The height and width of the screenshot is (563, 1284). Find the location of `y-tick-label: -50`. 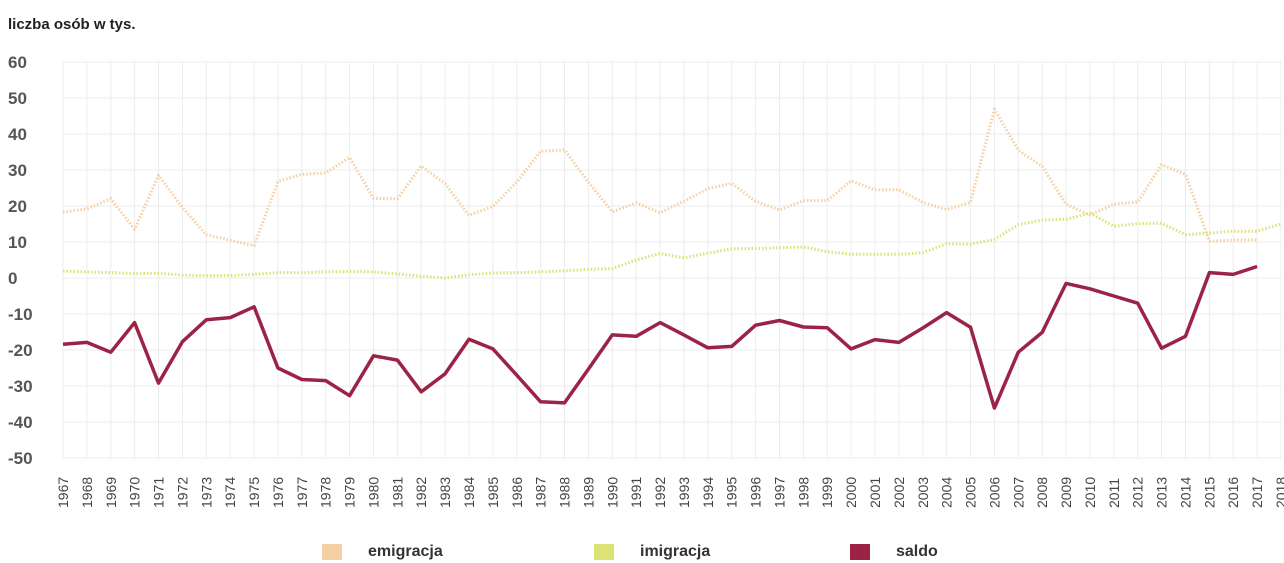

y-tick-label: -50 is located at coordinates (20, 458).